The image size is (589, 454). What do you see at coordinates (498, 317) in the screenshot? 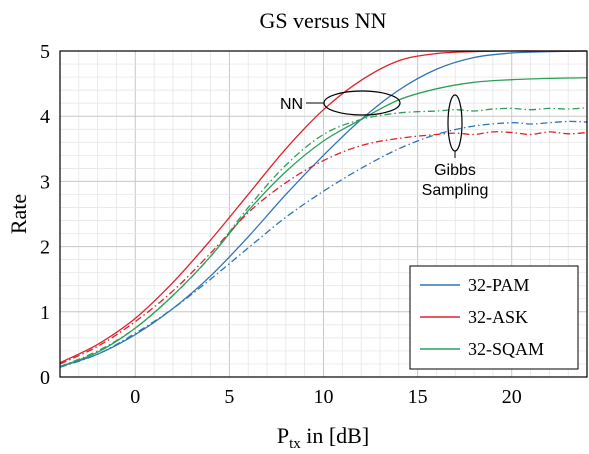
I see `legend-label-32-ask: 32-ASK` at bounding box center [498, 317].